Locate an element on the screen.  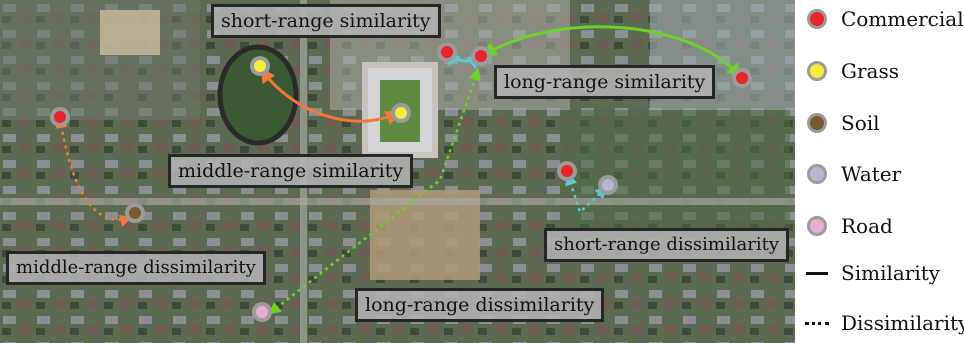
long-range-similarity-label: long-range similarity is located at coordinates (605, 82).